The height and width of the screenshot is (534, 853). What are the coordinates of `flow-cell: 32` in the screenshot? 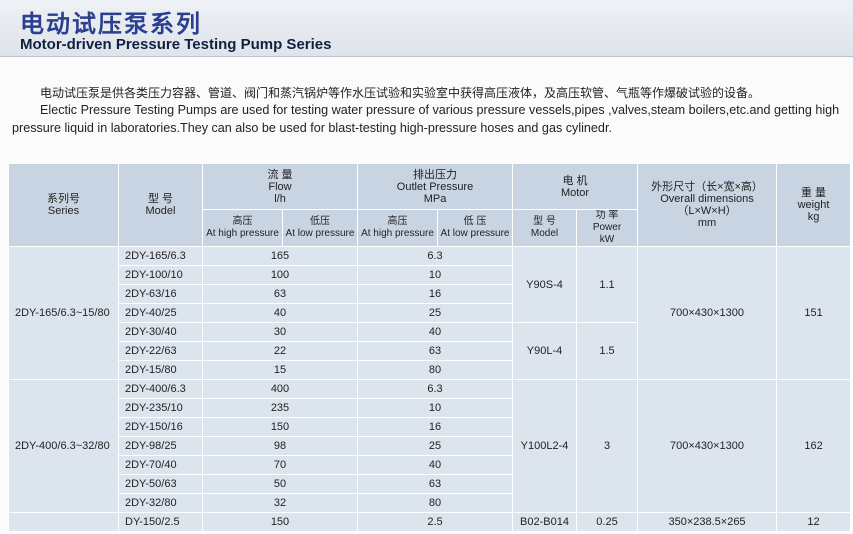 It's located at (280, 503).